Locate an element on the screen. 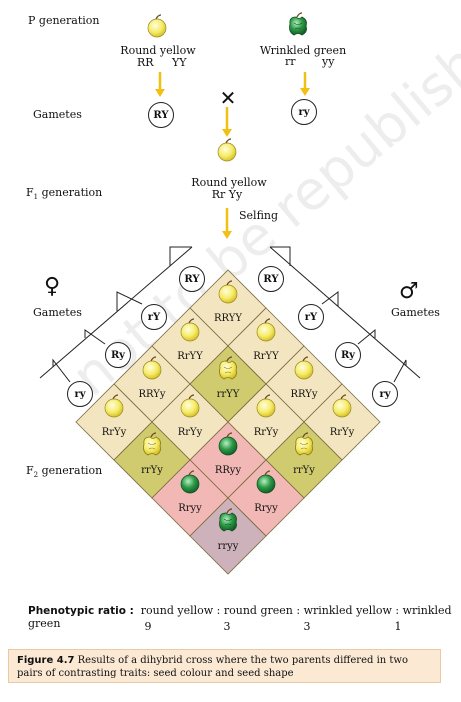 This screenshot has width=461, height=702. punnett-genotype: RRYy is located at coordinates (304, 394).